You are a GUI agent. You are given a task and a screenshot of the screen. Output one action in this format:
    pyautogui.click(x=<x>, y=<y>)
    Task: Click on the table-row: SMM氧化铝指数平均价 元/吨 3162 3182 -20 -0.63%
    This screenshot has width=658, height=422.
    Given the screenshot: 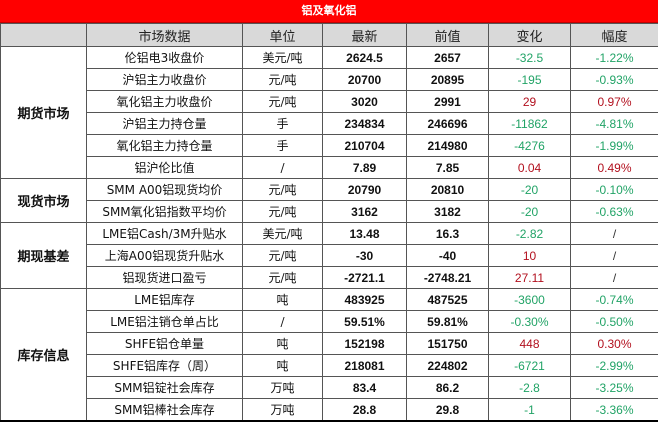 What is the action you would take?
    pyautogui.click(x=329, y=211)
    